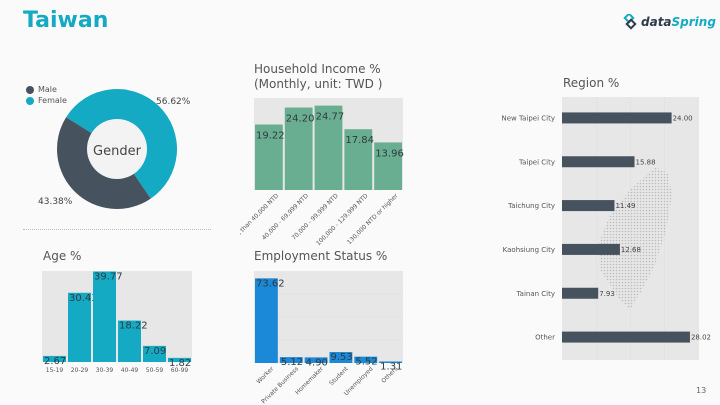  What do you see at coordinates (62, 256) in the screenshot?
I see `age-chart-title: Age %` at bounding box center [62, 256].